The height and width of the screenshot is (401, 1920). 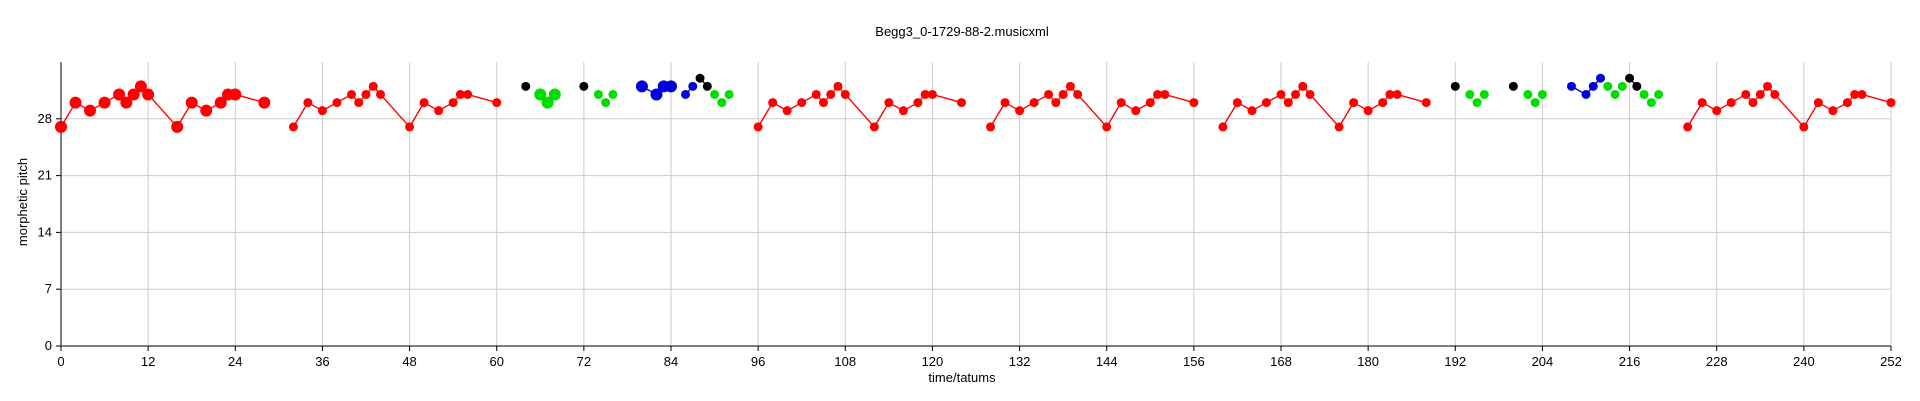 I want to click on note-group-blue, so click(x=689, y=90).